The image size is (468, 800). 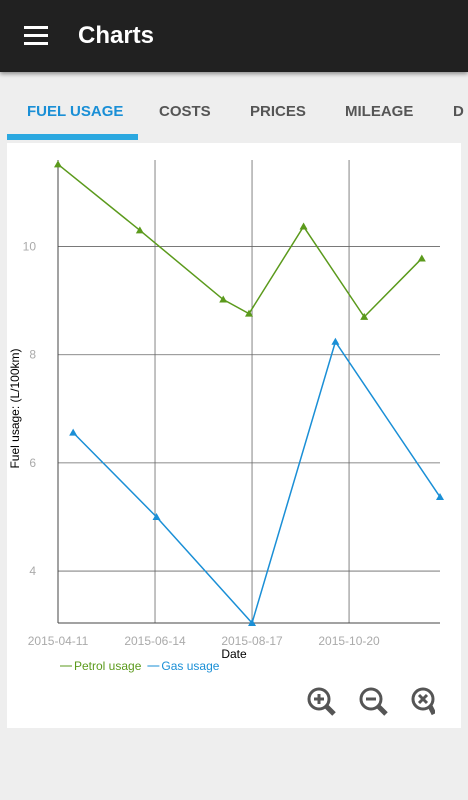 I want to click on x-tick-label: 2015-04-11, so click(x=58, y=641).